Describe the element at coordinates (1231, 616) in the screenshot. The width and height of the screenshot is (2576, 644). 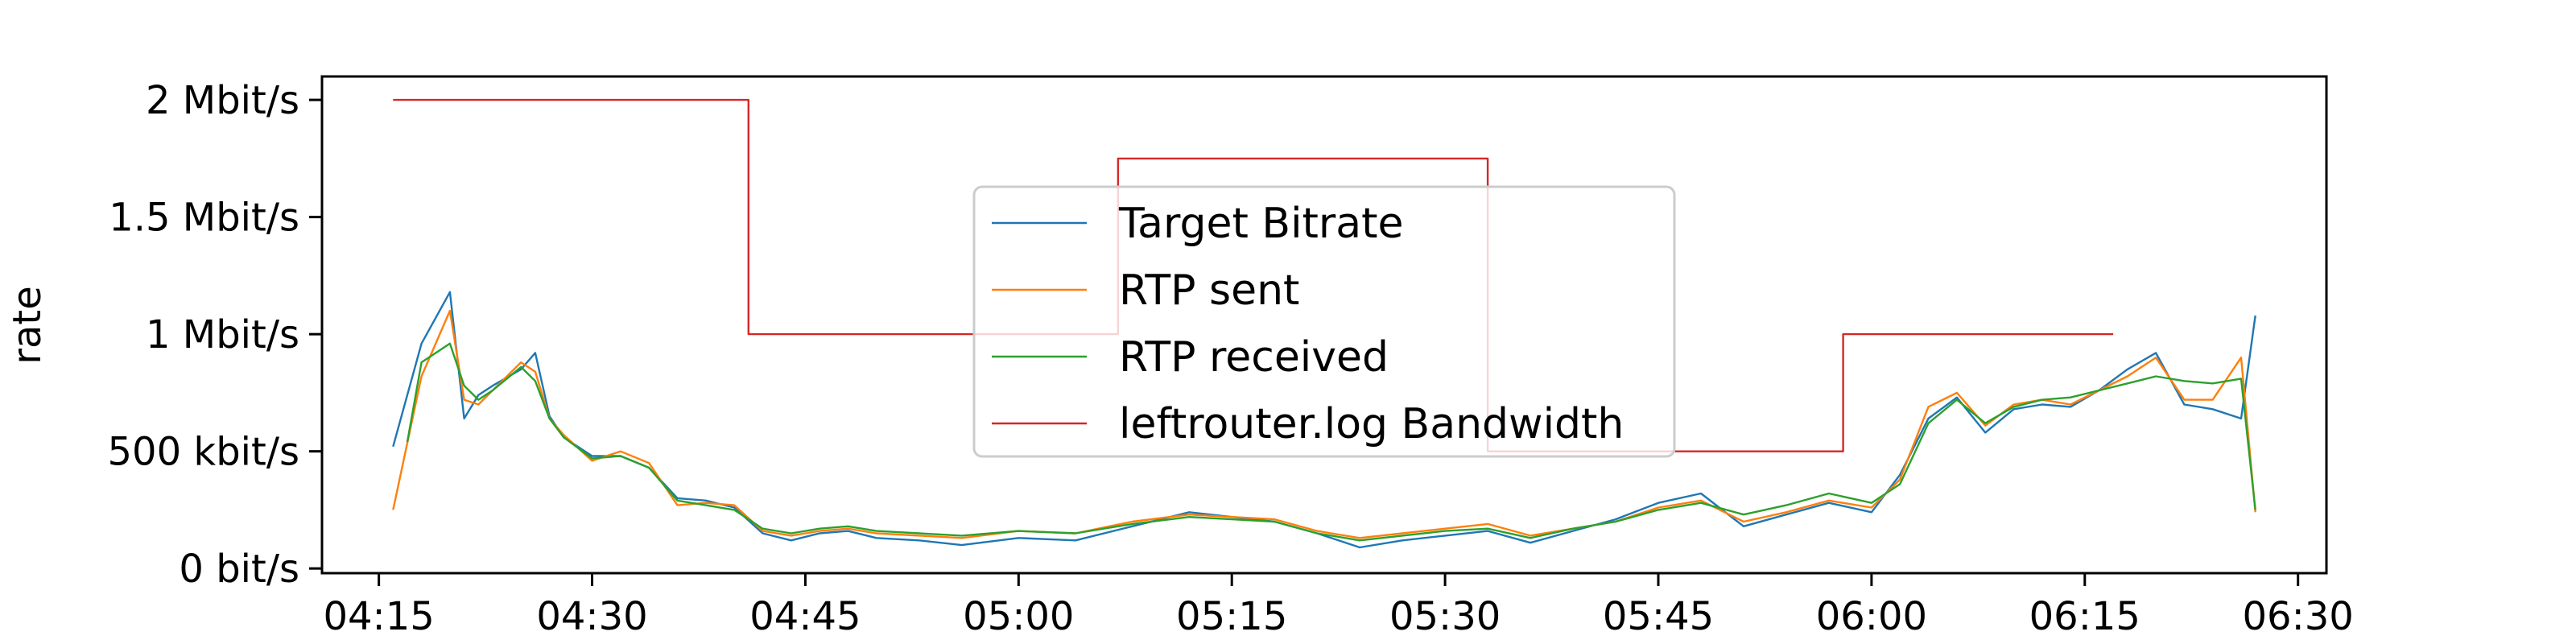
I see `x-tick-label-4: 05:15` at that location.